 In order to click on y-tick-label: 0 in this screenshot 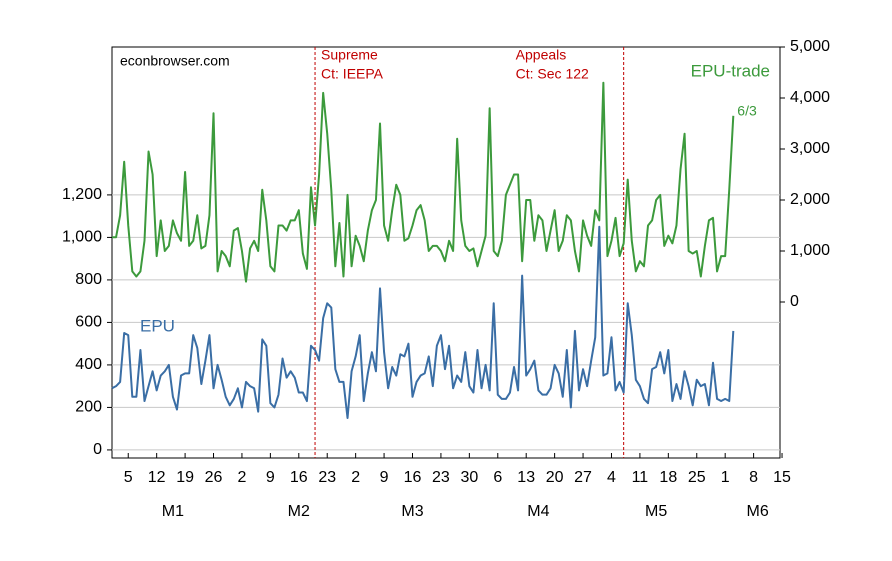, I will do `click(97, 449)`.